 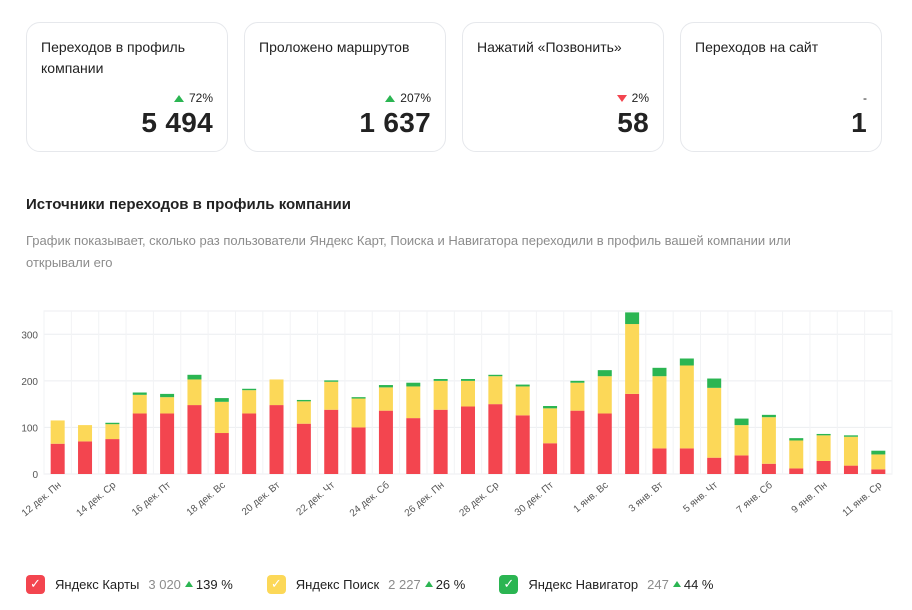 I want to click on legend-item-search: ✓ Яндекс Поиск 2 227 26 %, so click(x=365, y=584).